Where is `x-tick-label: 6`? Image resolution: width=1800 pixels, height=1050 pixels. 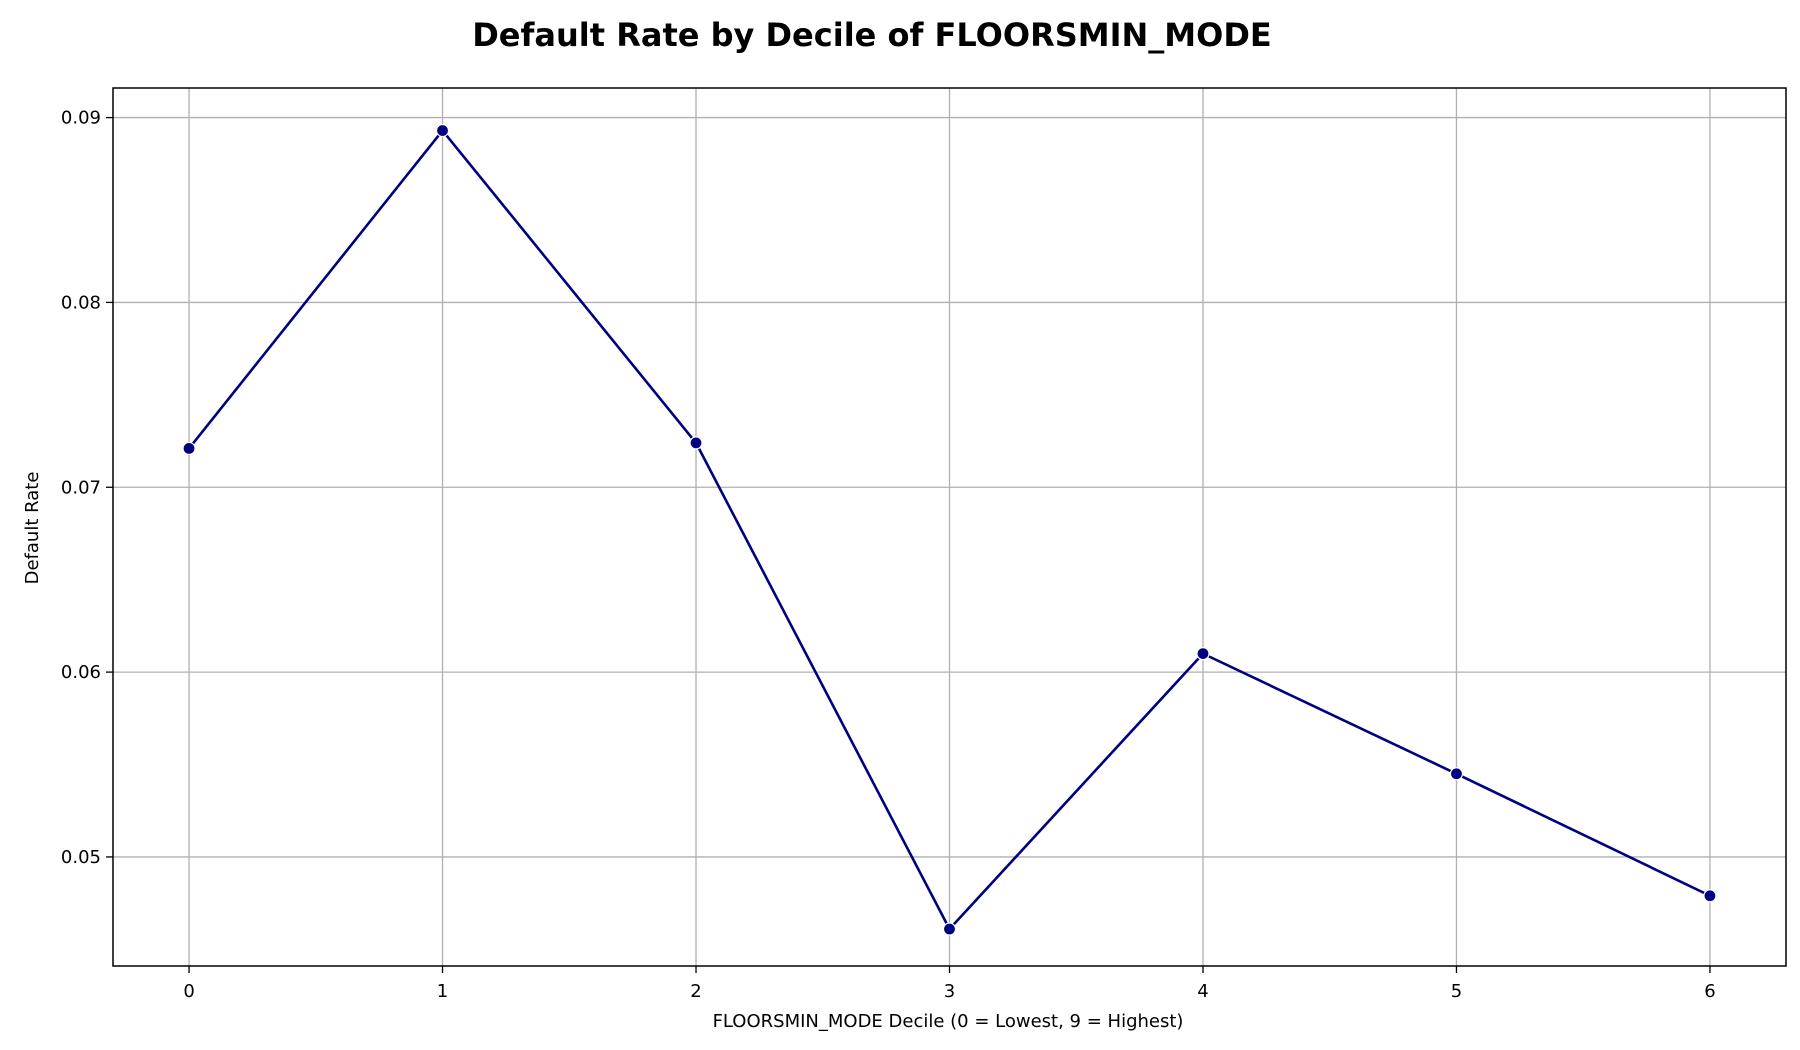
x-tick-label: 6 is located at coordinates (1709, 991).